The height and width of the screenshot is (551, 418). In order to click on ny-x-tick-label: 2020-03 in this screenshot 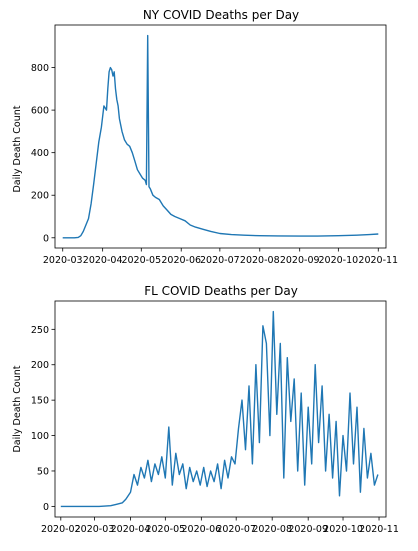, I will do `click(63, 260)`.